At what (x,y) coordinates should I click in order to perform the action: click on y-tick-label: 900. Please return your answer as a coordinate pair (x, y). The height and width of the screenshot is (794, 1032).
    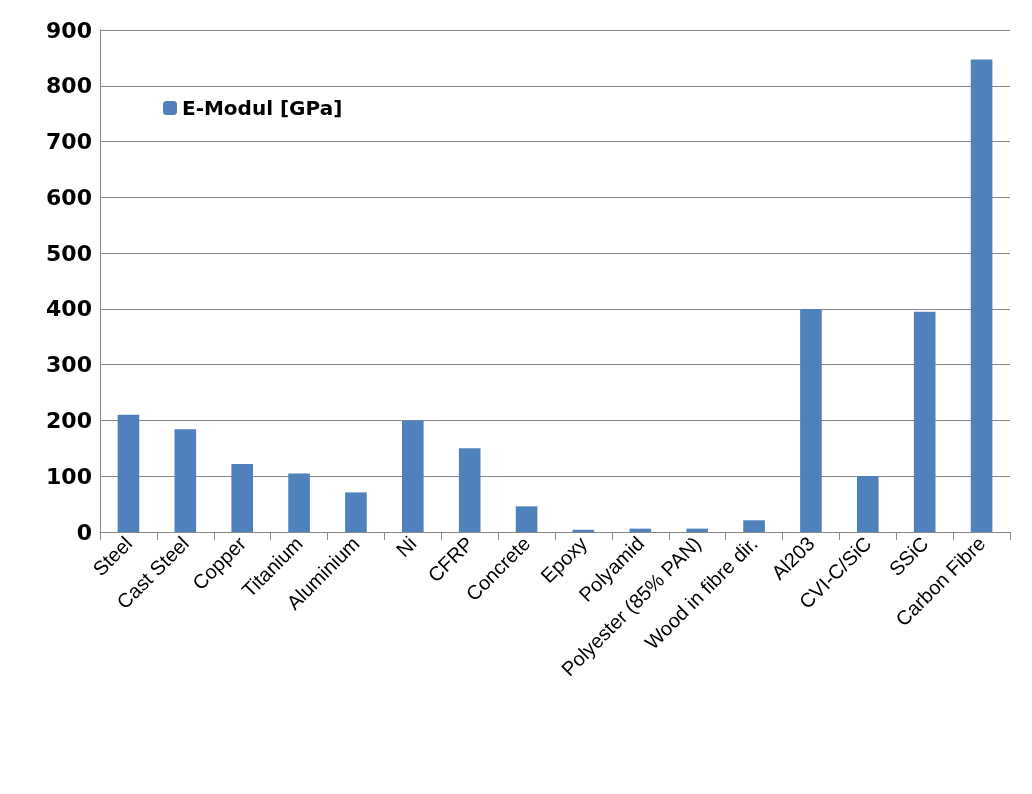
    Looking at the image, I should click on (69, 30).